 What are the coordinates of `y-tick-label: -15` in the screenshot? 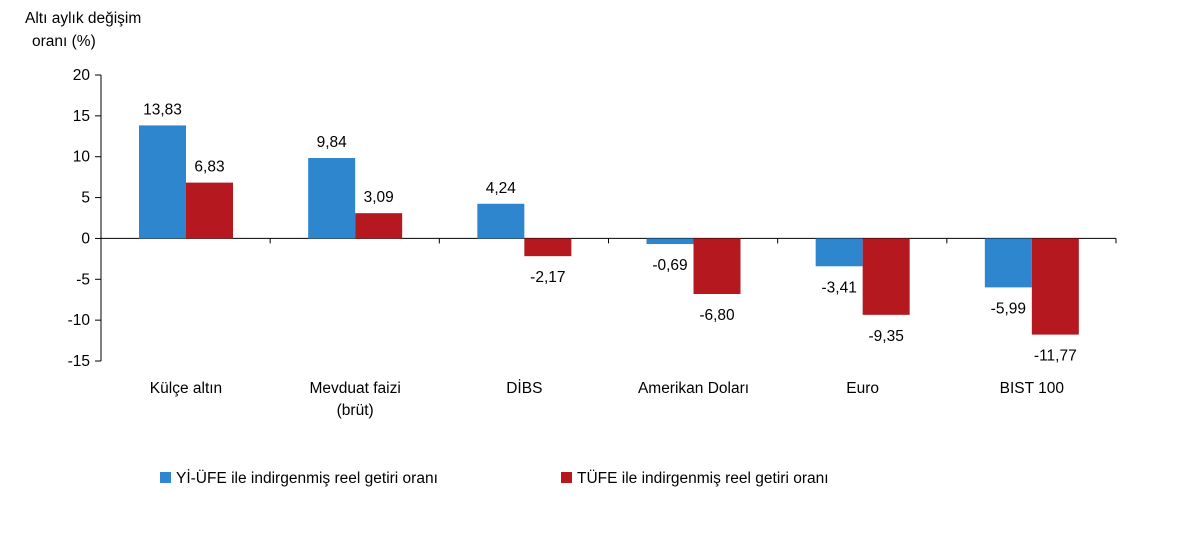 It's located at (79, 361).